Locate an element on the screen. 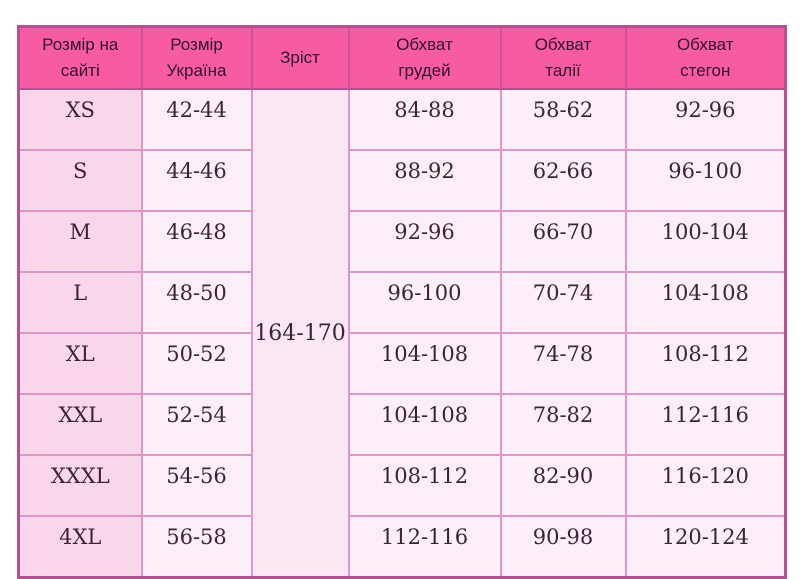 This screenshot has width=800, height=579. table-row-l: L 48-50 96-100 70-74 104-108 is located at coordinates (402, 302).